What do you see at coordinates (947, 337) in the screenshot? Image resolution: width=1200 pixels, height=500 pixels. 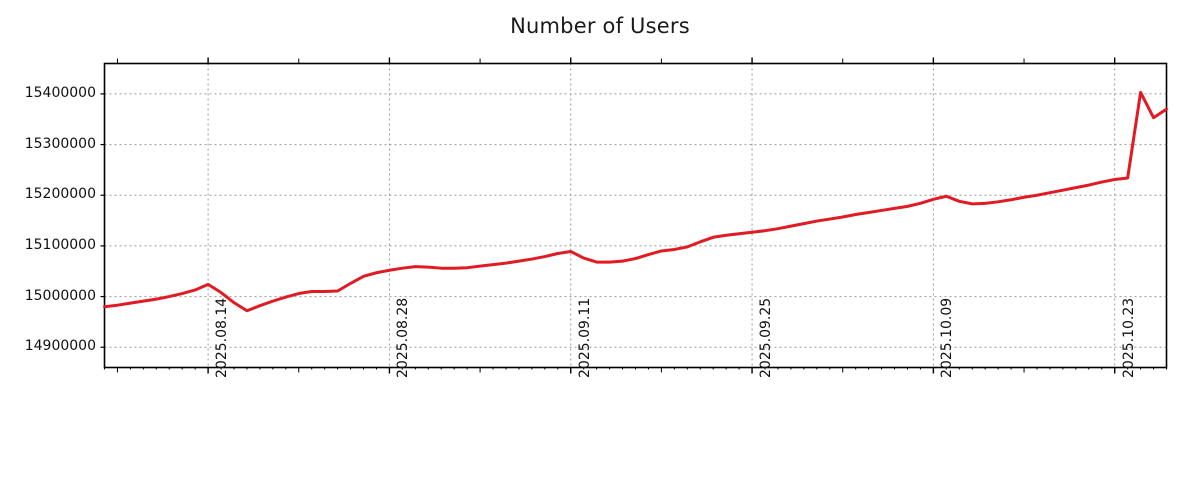 I see `x-axis-tick-label: 2025.10.09` at bounding box center [947, 337].